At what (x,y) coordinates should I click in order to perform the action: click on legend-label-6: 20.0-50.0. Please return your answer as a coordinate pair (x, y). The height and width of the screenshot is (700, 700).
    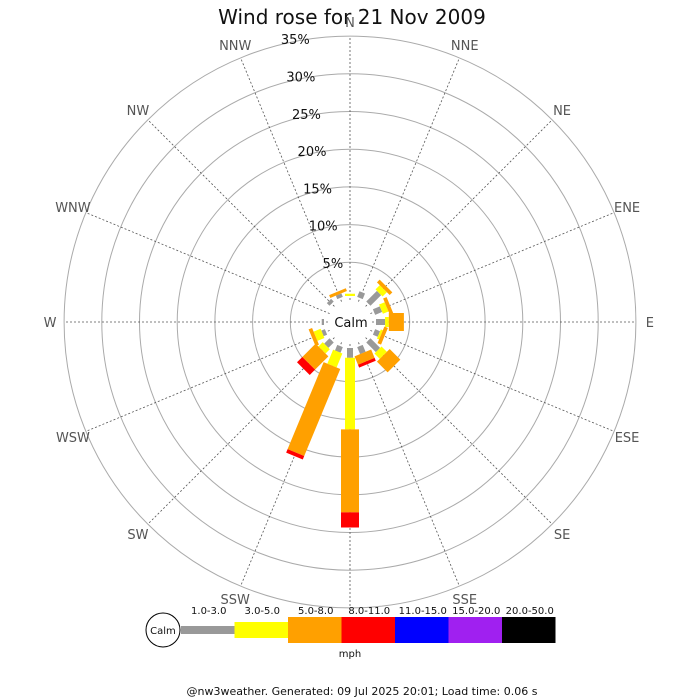
    Looking at the image, I should click on (530, 611).